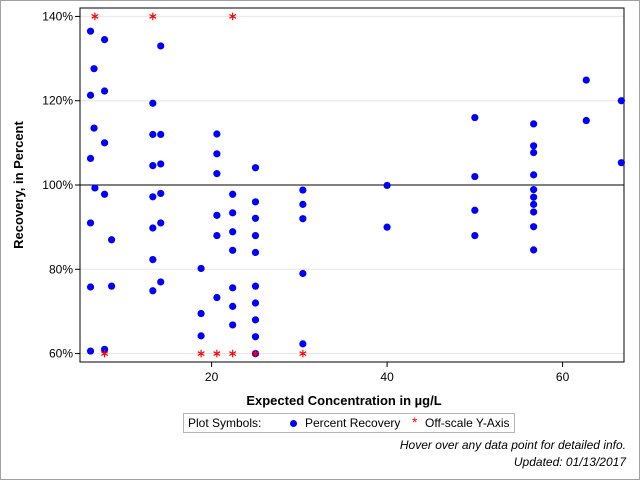 Image resolution: width=640 pixels, height=480 pixels. I want to click on legend-item-percent-recovery: Percent Recovery, so click(353, 423).